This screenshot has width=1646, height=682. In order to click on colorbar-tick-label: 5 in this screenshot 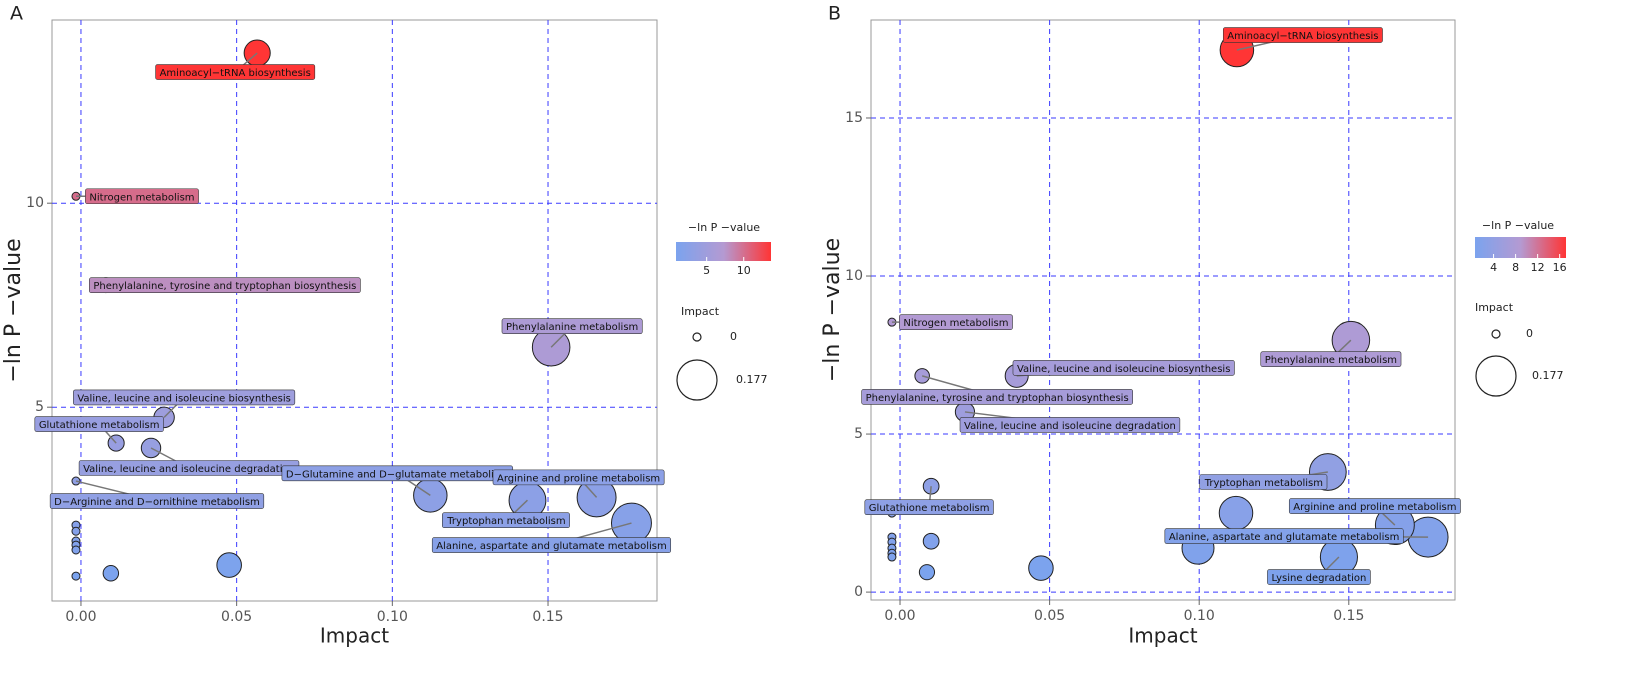, I will do `click(706, 270)`.